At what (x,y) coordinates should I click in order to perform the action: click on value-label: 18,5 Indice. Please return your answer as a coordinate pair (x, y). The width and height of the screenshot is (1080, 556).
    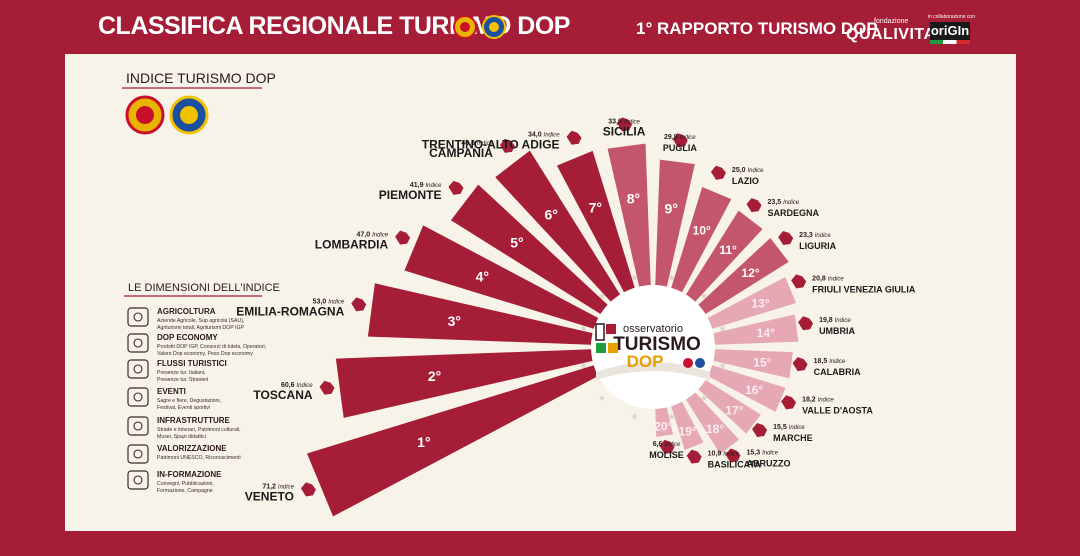
    Looking at the image, I should click on (830, 361).